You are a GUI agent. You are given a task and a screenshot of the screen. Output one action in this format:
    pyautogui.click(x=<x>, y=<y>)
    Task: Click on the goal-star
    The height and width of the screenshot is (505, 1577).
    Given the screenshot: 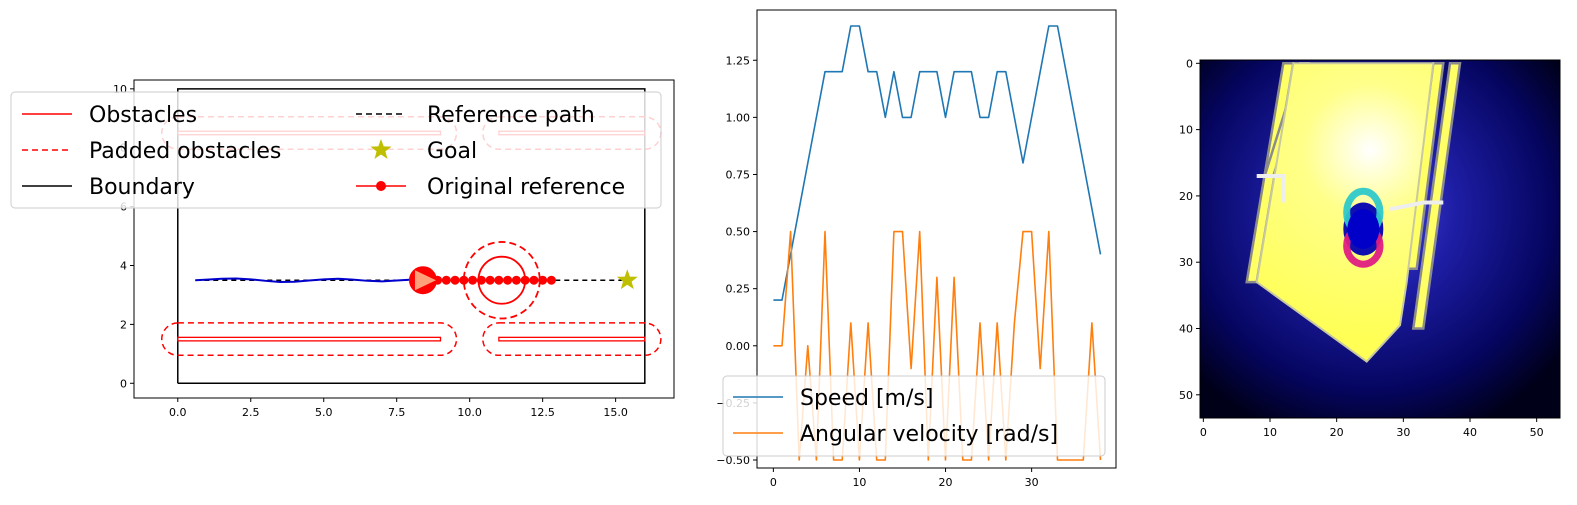 What is the action you would take?
    pyautogui.click(x=627, y=279)
    